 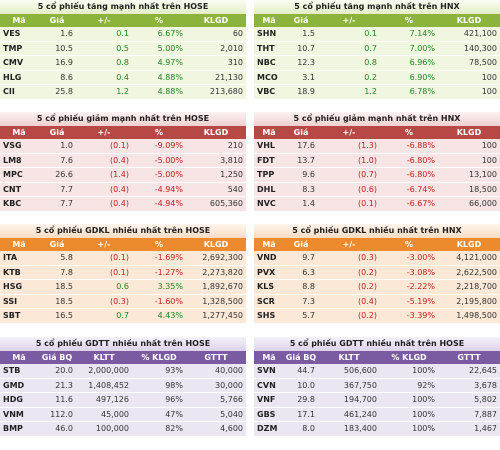 I want to click on table-row: PVX 6.3 (0.2) -3.08% 2,622,500, so click(x=377, y=272).